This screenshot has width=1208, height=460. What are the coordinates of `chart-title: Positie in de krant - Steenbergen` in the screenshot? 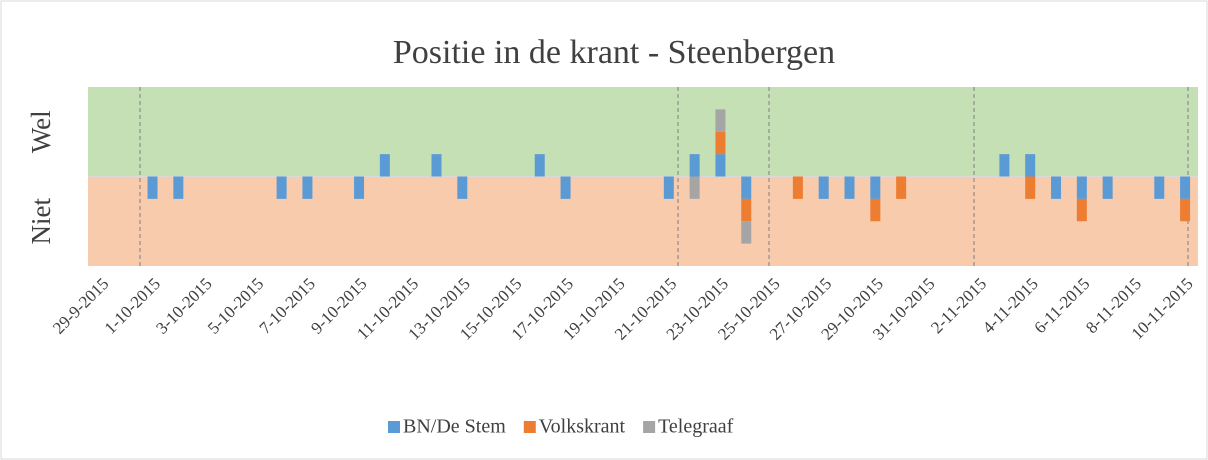 It's located at (614, 52).